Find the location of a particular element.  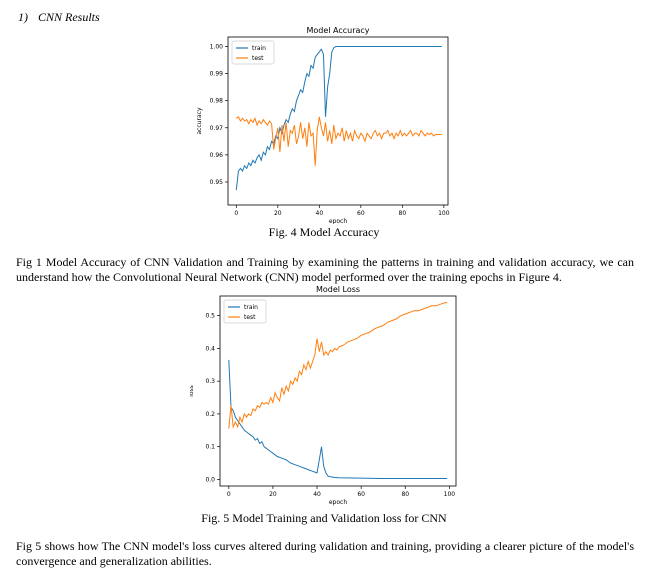

loss-ytick-label: 0.0 is located at coordinates (210, 479).